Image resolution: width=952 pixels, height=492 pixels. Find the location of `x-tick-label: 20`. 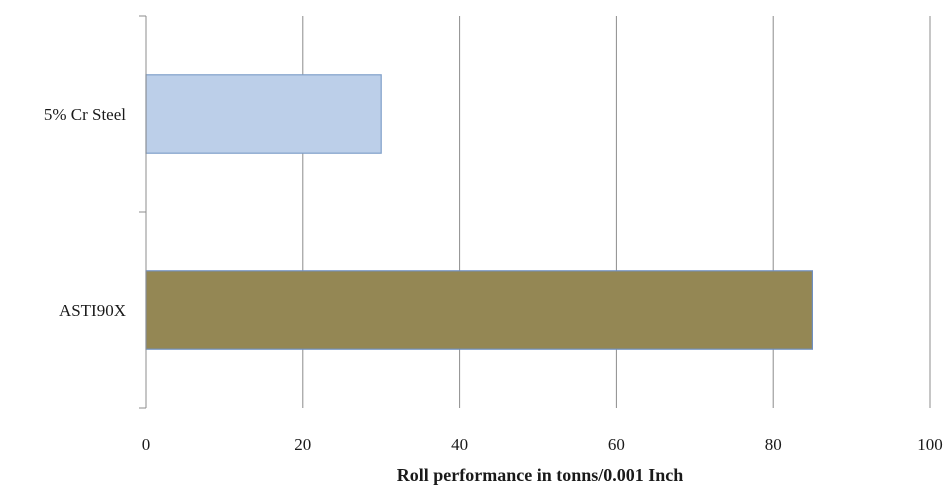

x-tick-label: 20 is located at coordinates (302, 444).